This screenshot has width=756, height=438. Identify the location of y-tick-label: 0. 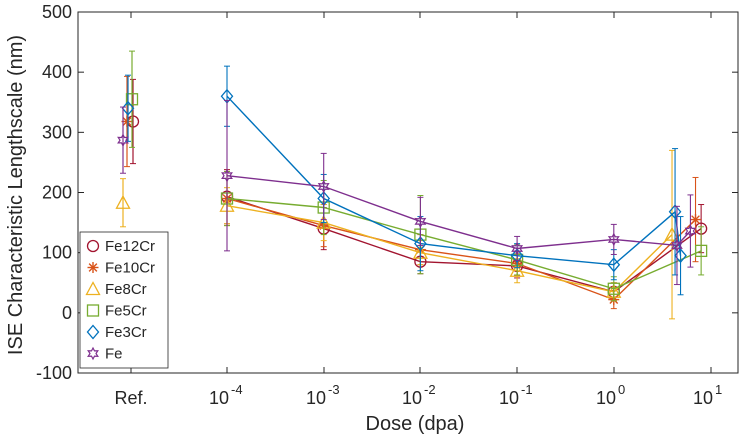
(67, 313).